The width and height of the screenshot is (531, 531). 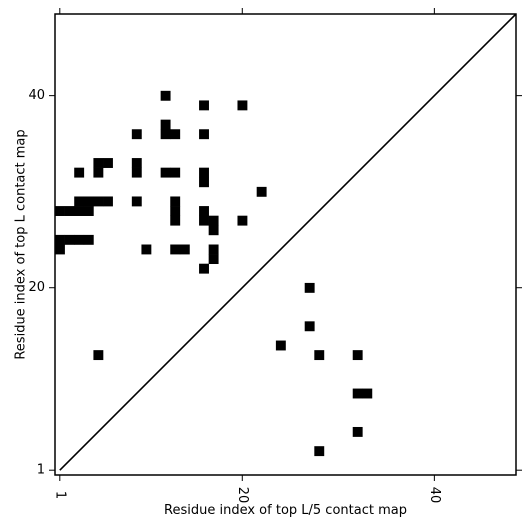 I want to click on y-tick-label: 1, so click(x=41, y=470).